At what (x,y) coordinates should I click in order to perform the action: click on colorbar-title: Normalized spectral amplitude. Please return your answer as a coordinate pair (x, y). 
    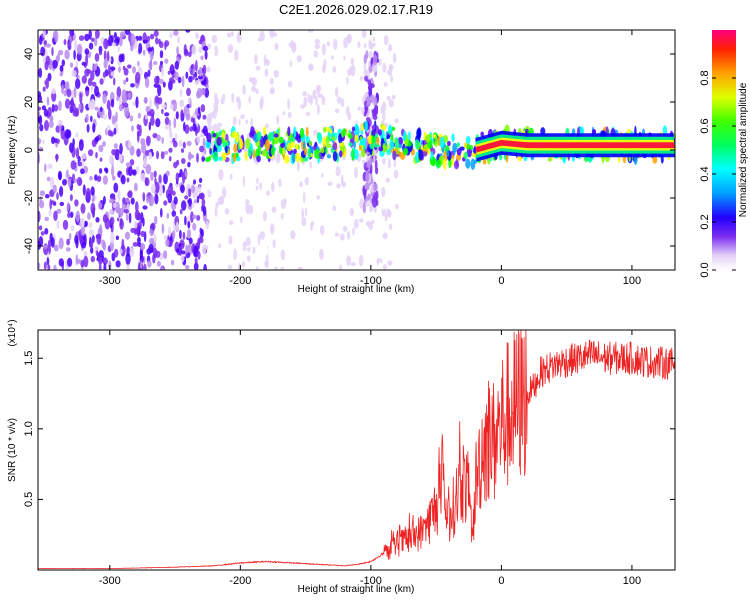
    Looking at the image, I should click on (743, 149).